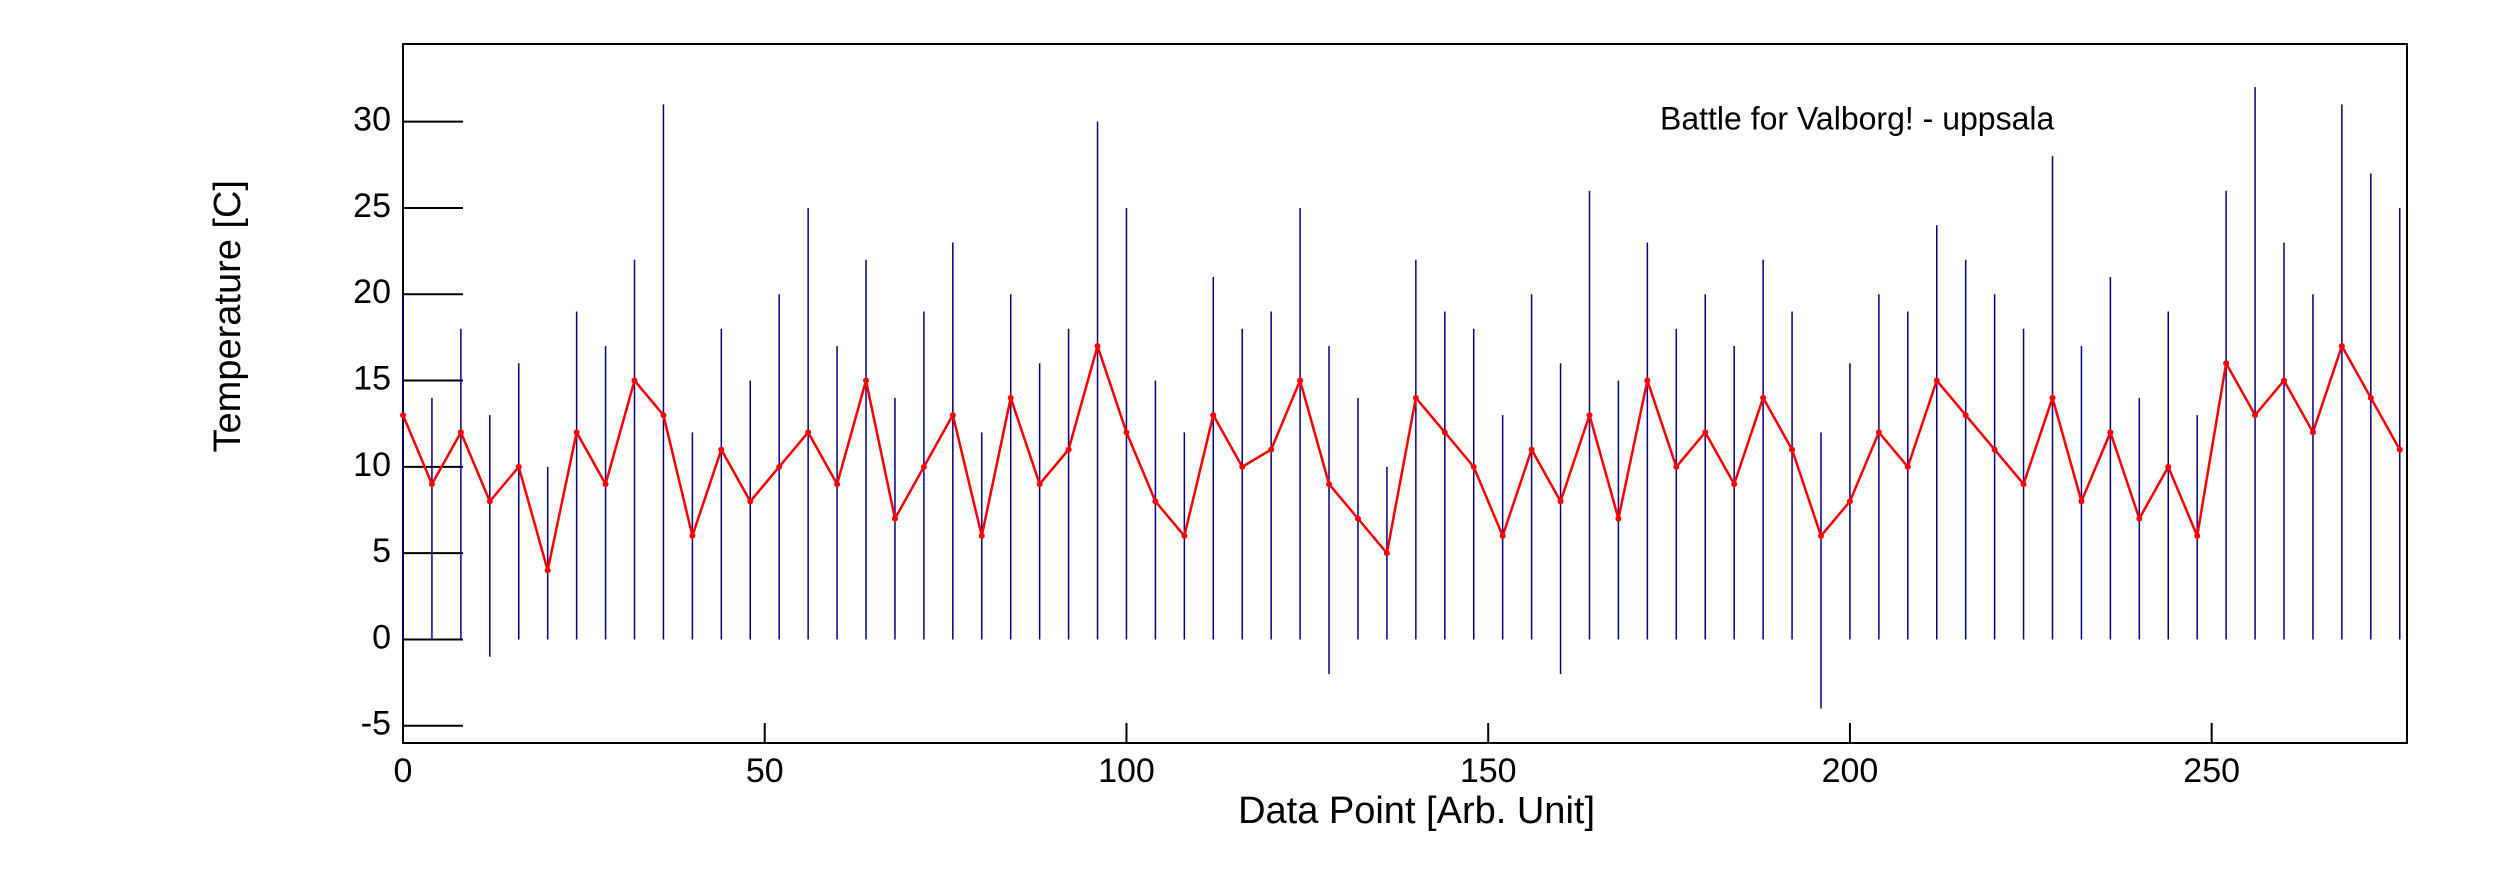  Describe the element at coordinates (403, 771) in the screenshot. I see `x-tick-label: 0` at that location.